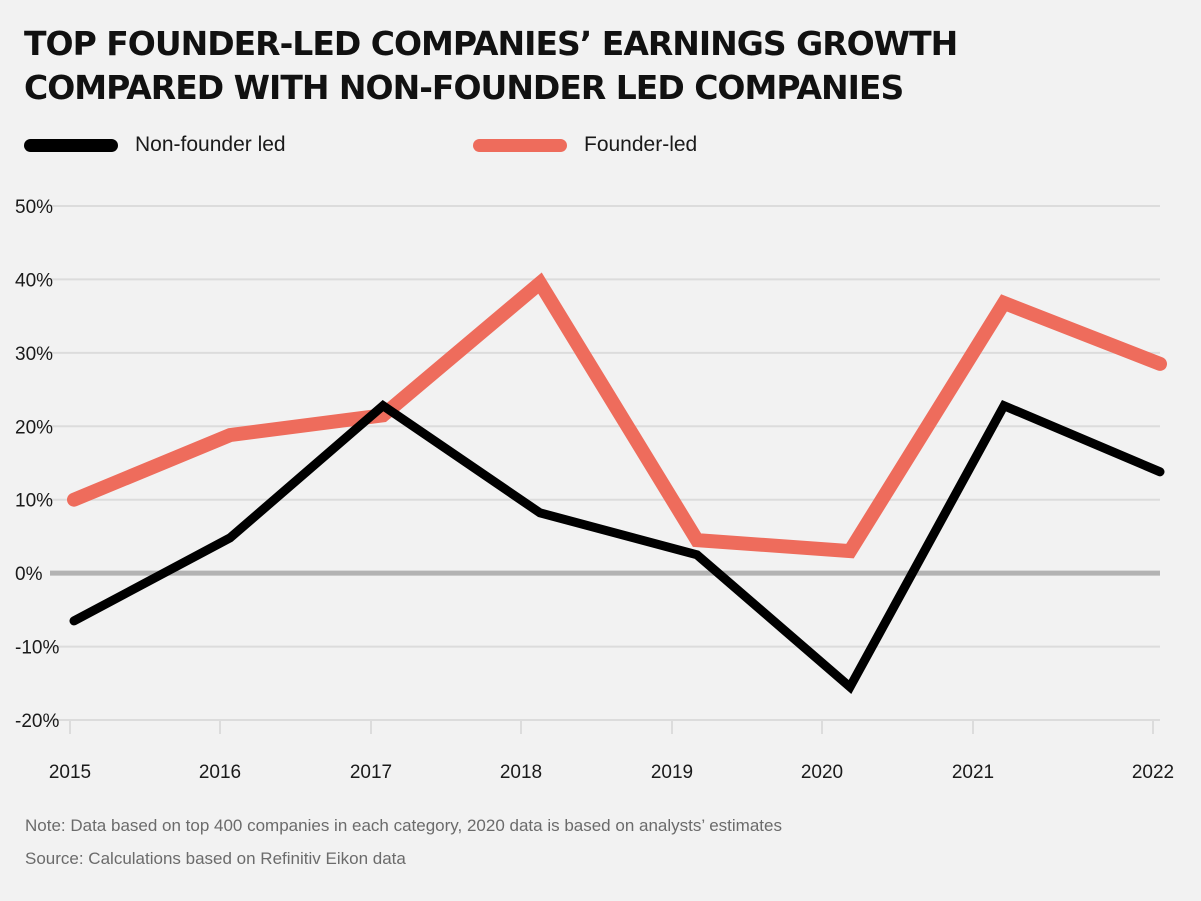  I want to click on y-tick-label-30: 30%, so click(34, 354).